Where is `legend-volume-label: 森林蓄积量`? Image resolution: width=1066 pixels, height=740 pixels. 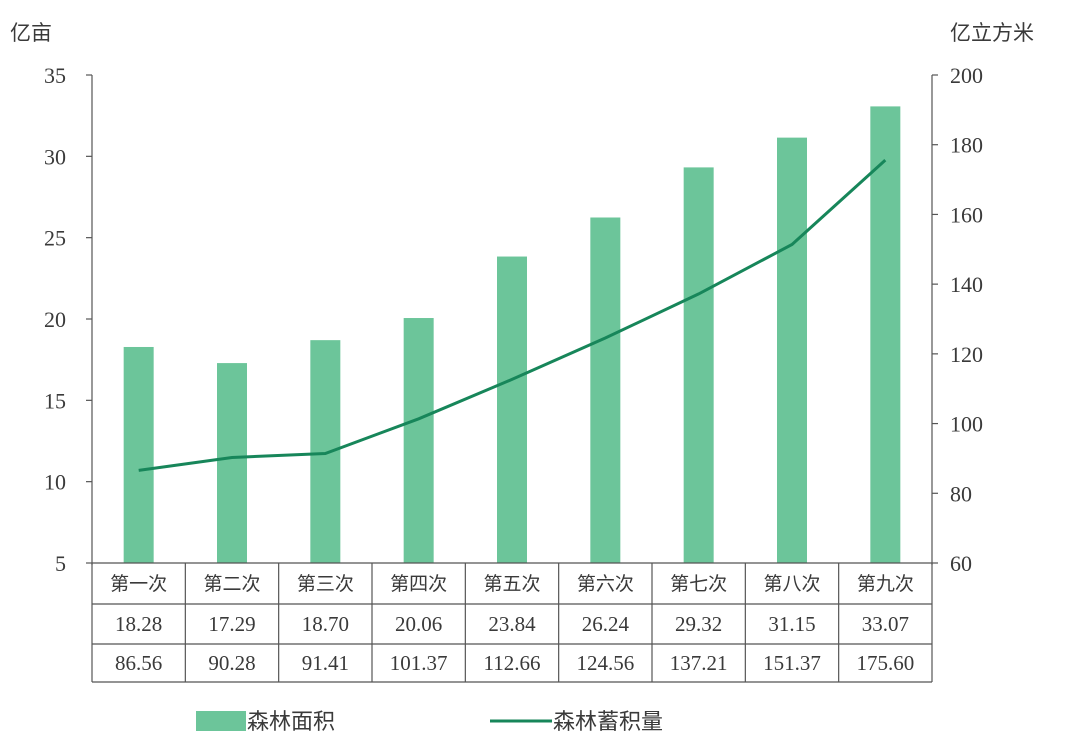 legend-volume-label: 森林蓄积量 is located at coordinates (608, 722).